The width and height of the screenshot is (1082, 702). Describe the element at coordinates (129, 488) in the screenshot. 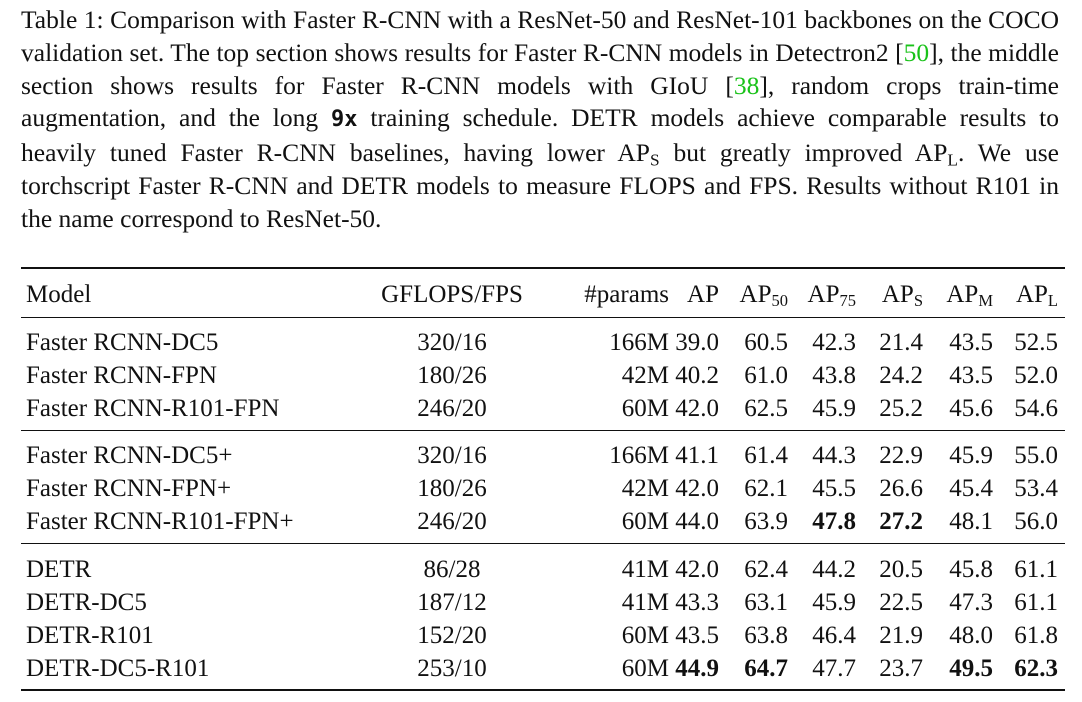

I see `cell-model: Faster RCNN-FPN+` at that location.